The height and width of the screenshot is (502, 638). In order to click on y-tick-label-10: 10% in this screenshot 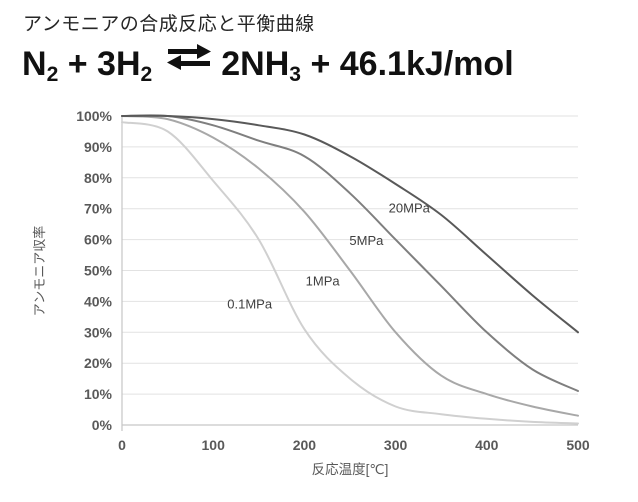, I will do `click(98, 394)`.